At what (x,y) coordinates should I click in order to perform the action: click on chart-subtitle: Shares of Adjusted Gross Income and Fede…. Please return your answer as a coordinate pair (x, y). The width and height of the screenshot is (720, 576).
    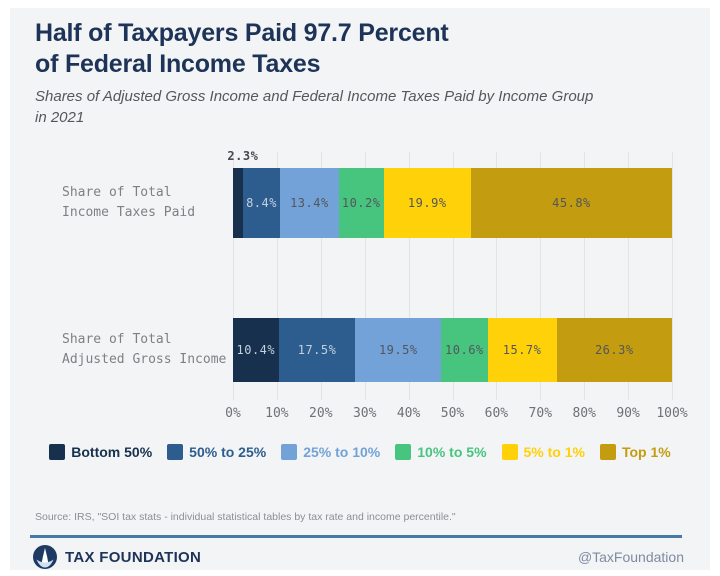
    Looking at the image, I should click on (314, 107).